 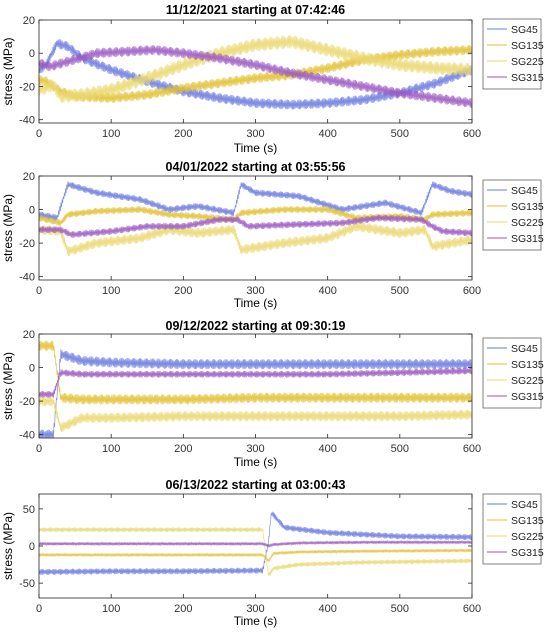 I want to click on chart-title: 04/01/2022 starting at 03:55:56, so click(x=256, y=167).